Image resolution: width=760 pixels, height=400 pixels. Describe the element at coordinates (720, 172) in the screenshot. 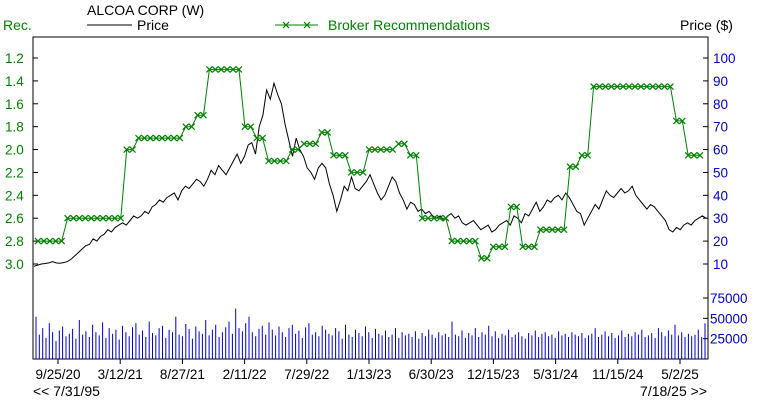

I see `price-tick-label: 50` at that location.